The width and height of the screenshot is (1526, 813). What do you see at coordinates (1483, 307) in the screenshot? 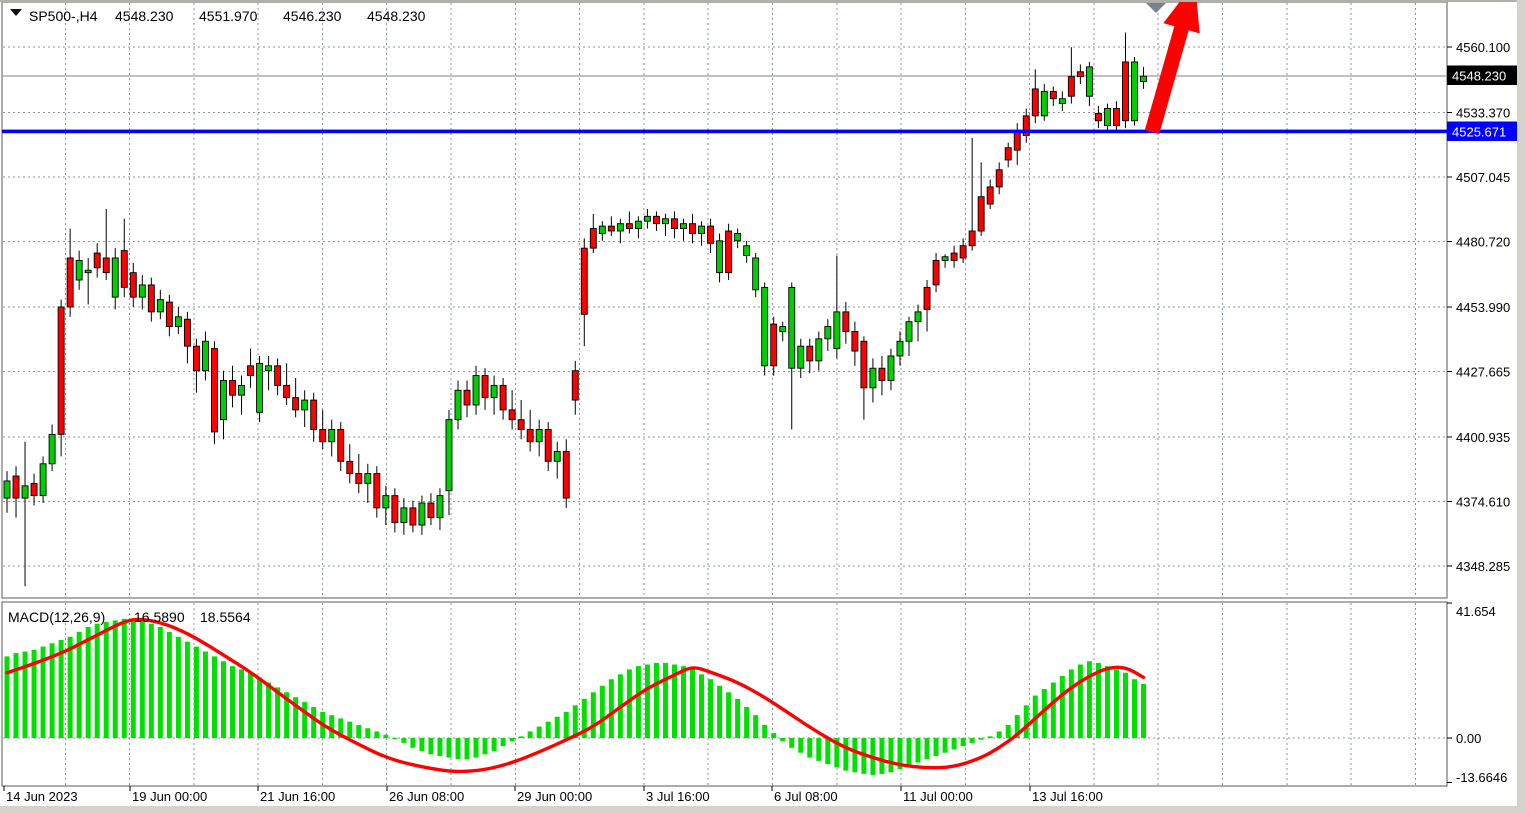
I see `price-axis-label: 4453.990` at bounding box center [1483, 307].